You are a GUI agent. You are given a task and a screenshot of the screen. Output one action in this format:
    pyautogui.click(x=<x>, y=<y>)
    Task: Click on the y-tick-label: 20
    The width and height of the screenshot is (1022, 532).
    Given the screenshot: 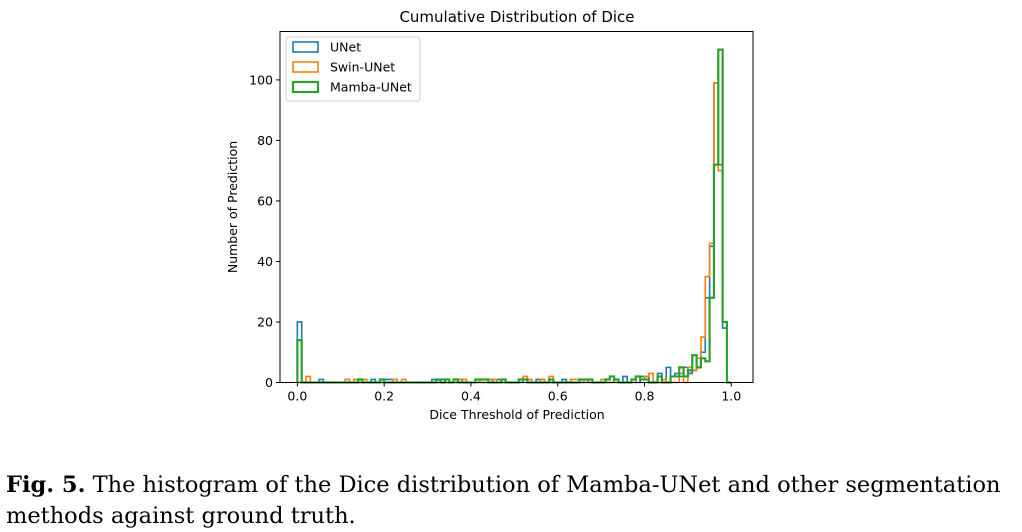 What is the action you would take?
    pyautogui.click(x=265, y=321)
    